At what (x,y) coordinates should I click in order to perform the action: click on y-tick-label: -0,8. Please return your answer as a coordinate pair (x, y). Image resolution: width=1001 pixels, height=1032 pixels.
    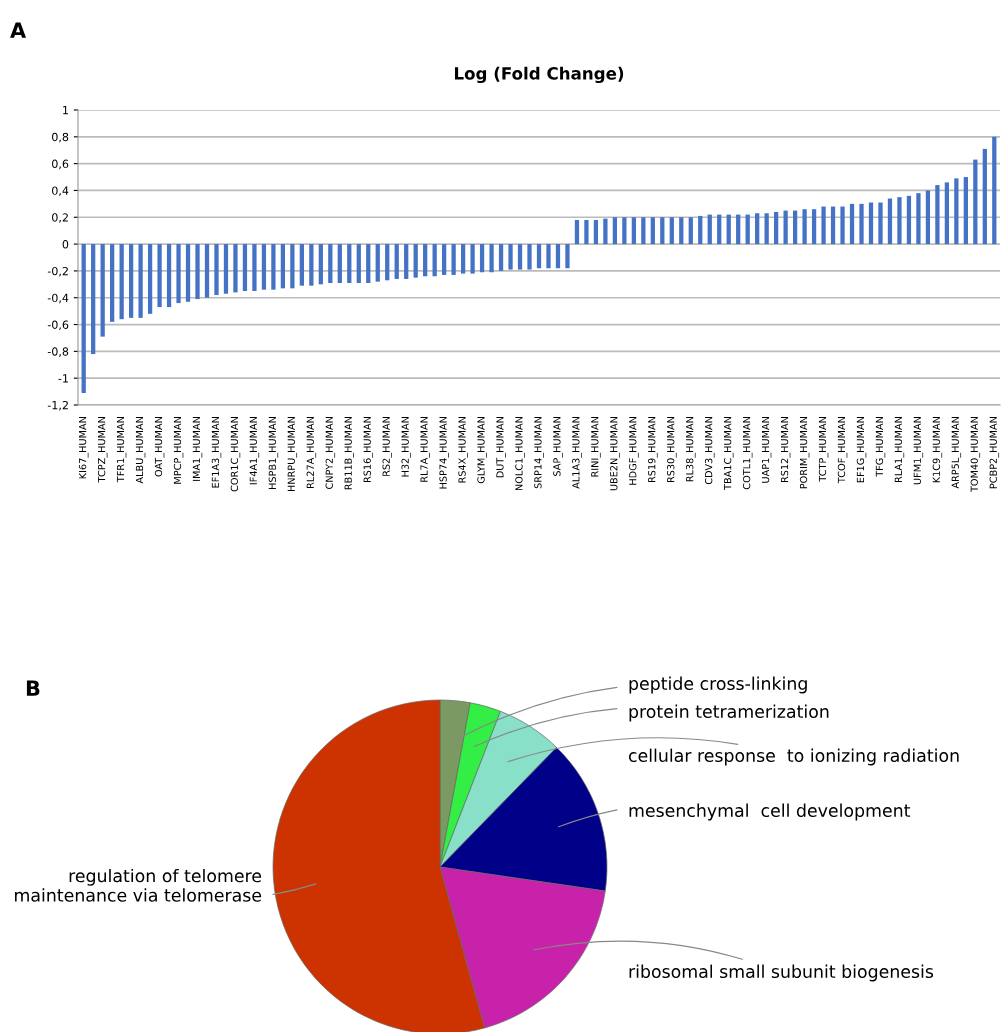
    Looking at the image, I should click on (58, 352).